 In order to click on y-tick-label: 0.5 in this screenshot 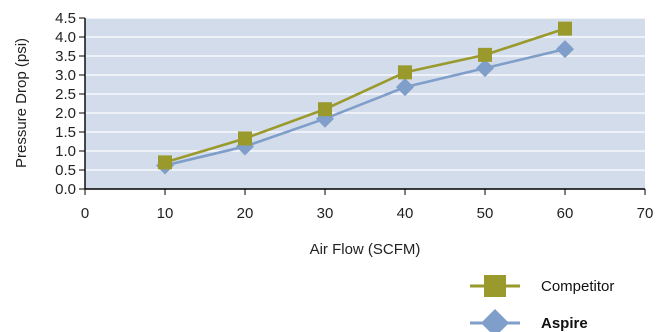, I will do `click(65, 170)`.